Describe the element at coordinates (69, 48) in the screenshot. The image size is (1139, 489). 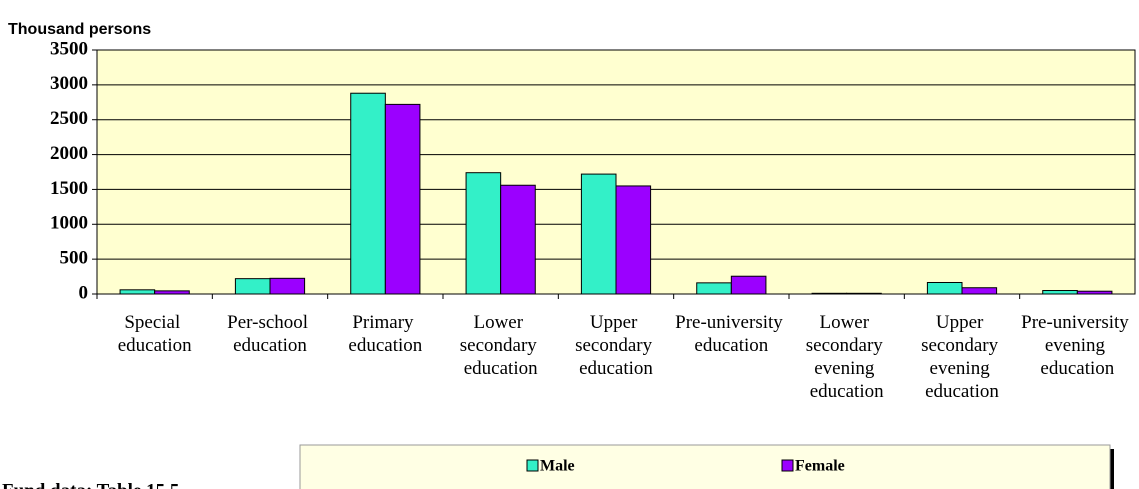
I see `y-tick-label: 3500` at that location.